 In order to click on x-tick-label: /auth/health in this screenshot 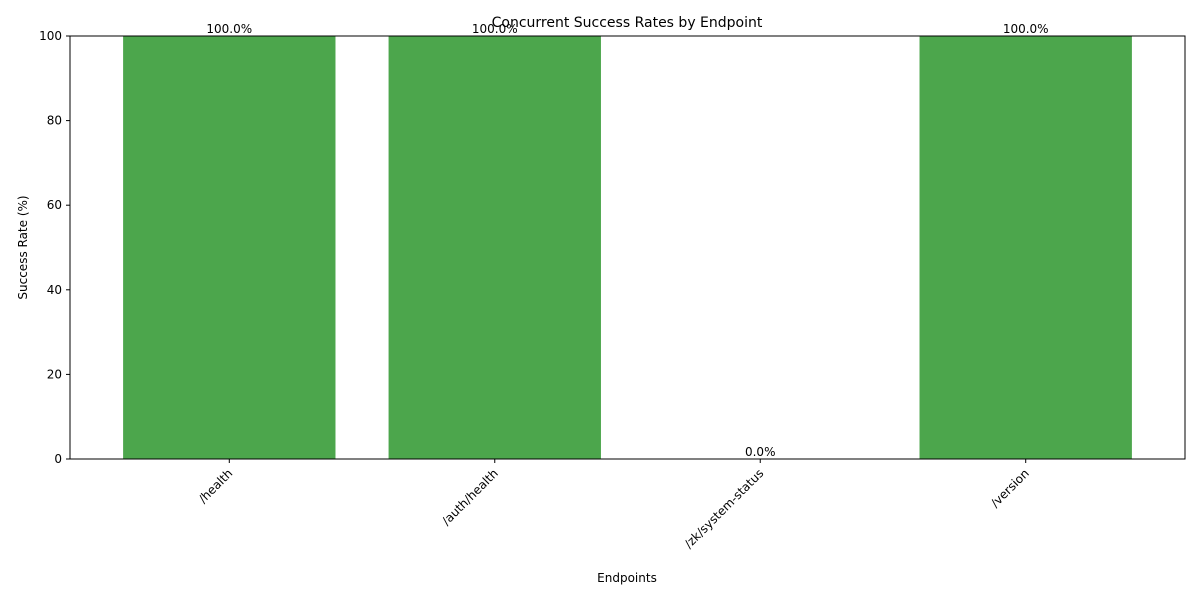, I will do `click(470, 497)`.